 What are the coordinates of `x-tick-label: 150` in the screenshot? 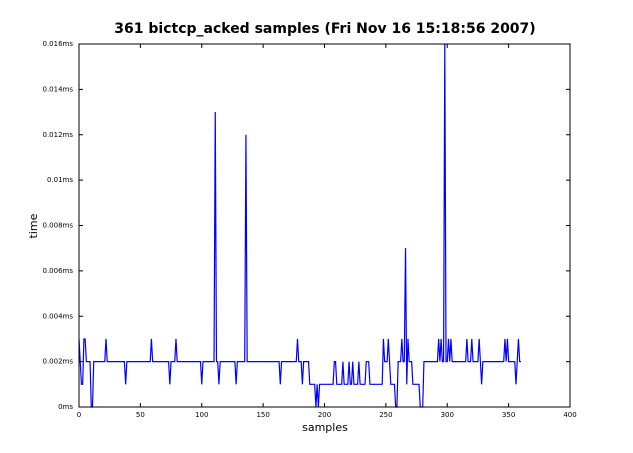 It's located at (262, 415).